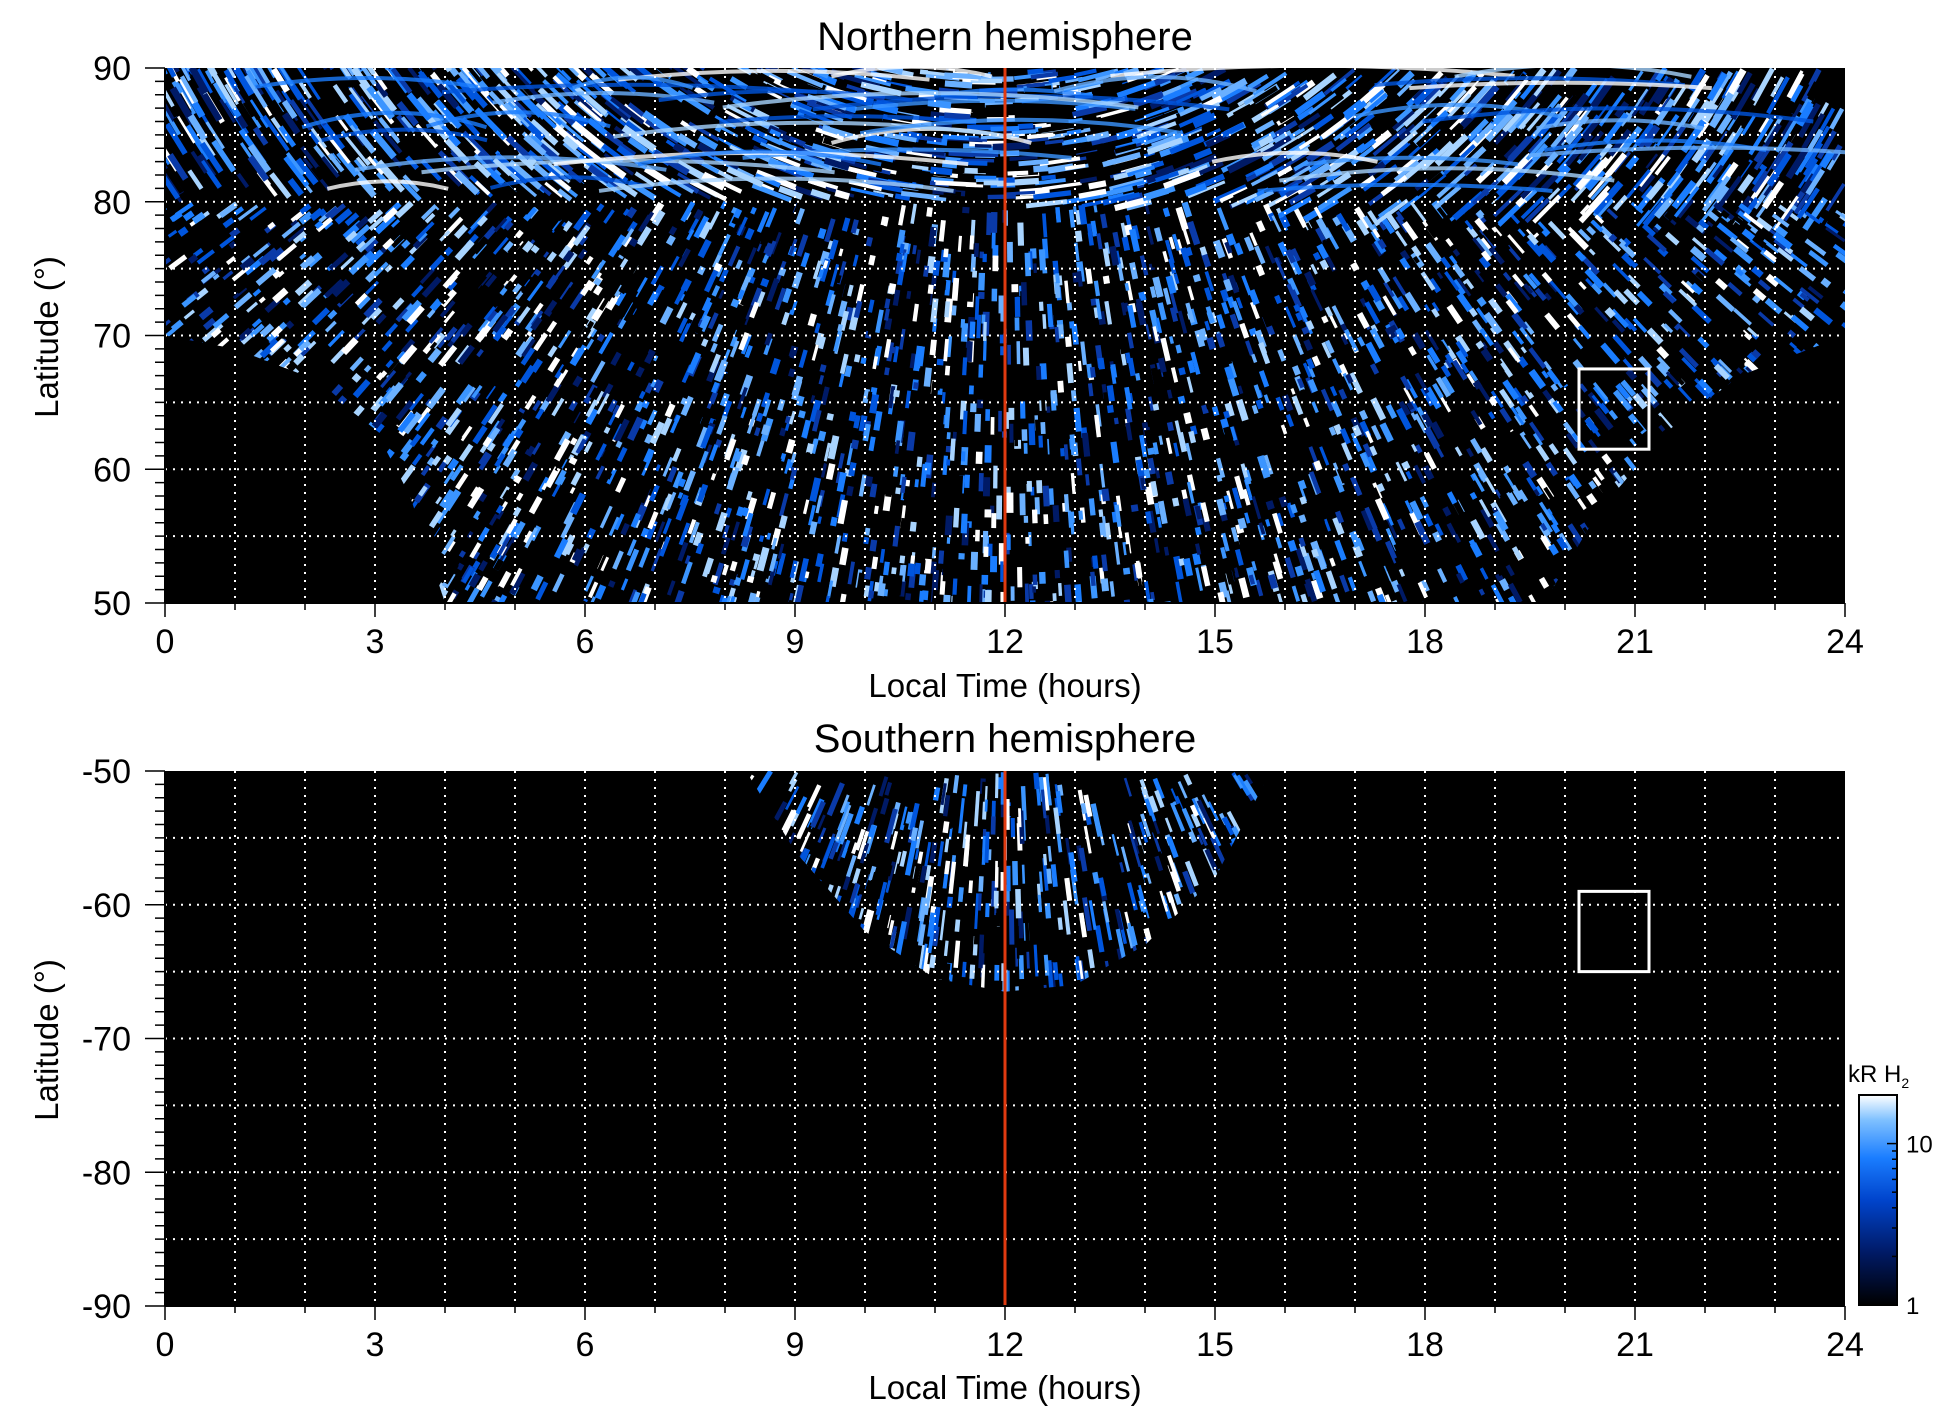  What do you see at coordinates (106, 1040) in the screenshot?
I see `y-tick-label: -70` at bounding box center [106, 1040].